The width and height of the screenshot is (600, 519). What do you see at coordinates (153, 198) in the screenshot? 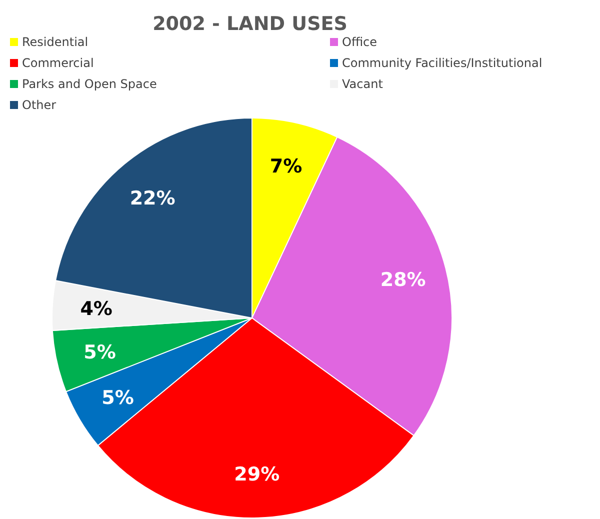
I see `data-label: 22%` at bounding box center [153, 198].